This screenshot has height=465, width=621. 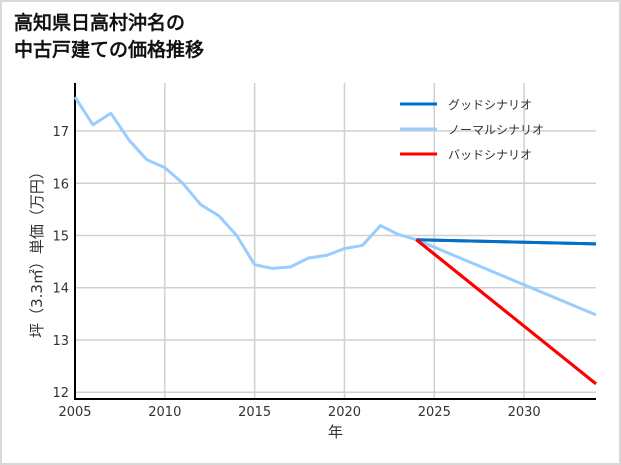 I want to click on x-tick-label: 2025, so click(x=434, y=412).